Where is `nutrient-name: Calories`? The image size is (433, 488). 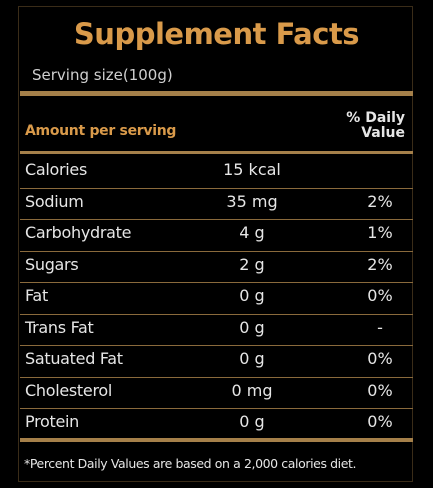 nutrient-name: Calories is located at coordinates (56, 169).